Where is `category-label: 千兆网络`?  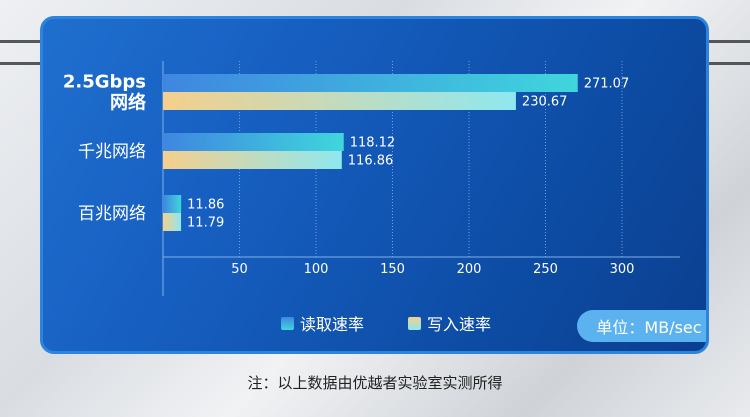
category-label: 千兆网络 is located at coordinates (112, 152).